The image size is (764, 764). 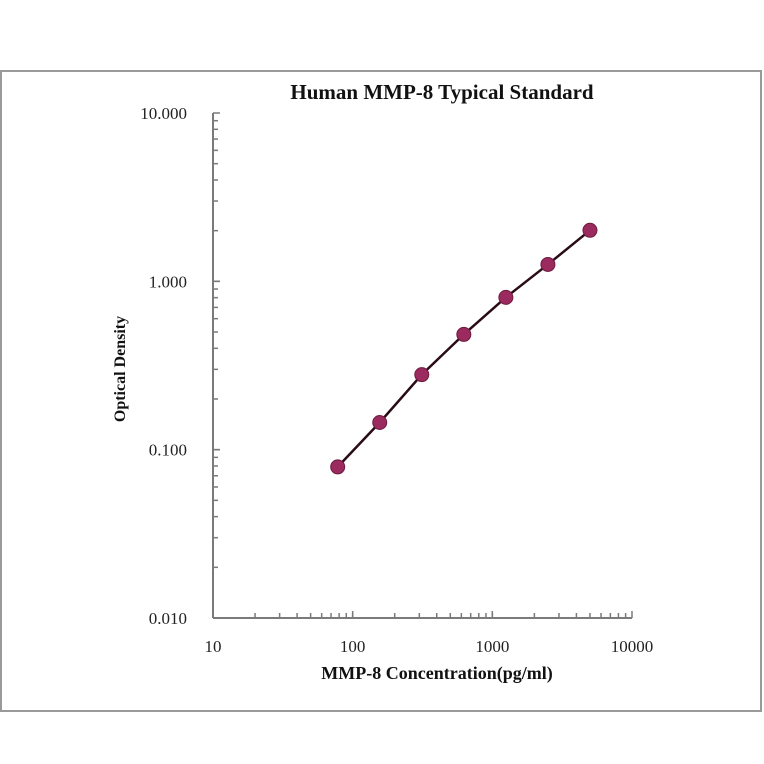 What do you see at coordinates (353, 646) in the screenshot?
I see `x-tick-label: 100` at bounding box center [353, 646].